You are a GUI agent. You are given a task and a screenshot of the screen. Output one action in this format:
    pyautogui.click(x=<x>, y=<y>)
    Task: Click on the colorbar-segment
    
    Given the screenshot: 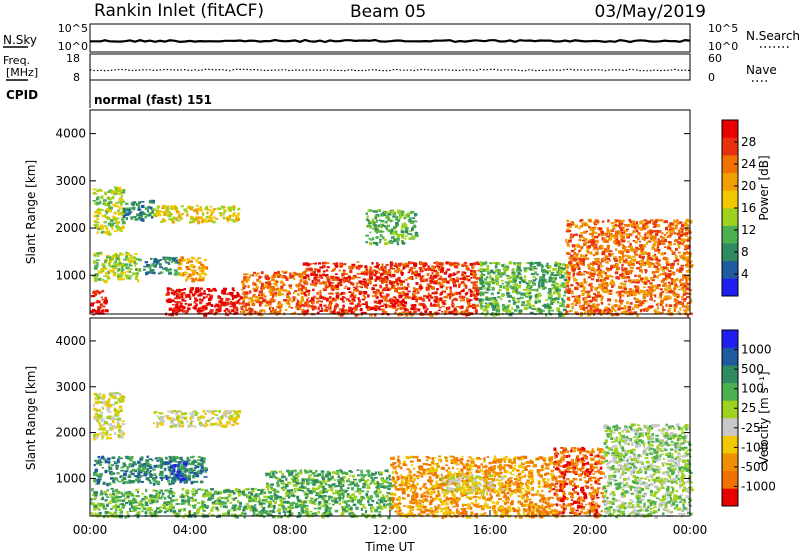 What is the action you would take?
    pyautogui.click(x=730, y=129)
    